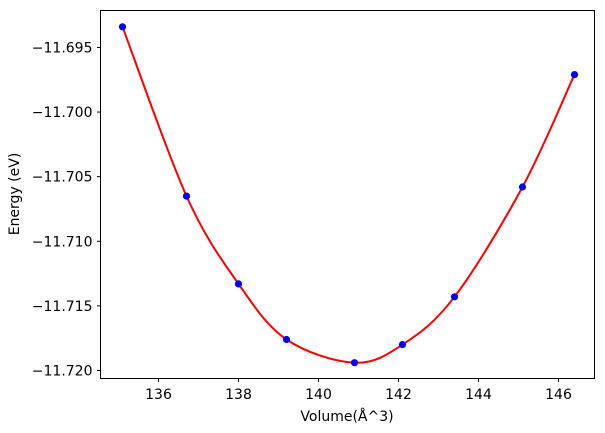 Image resolution: width=605 pixels, height=433 pixels. I want to click on x-axis-label: Volume(Å^3), so click(346, 416).